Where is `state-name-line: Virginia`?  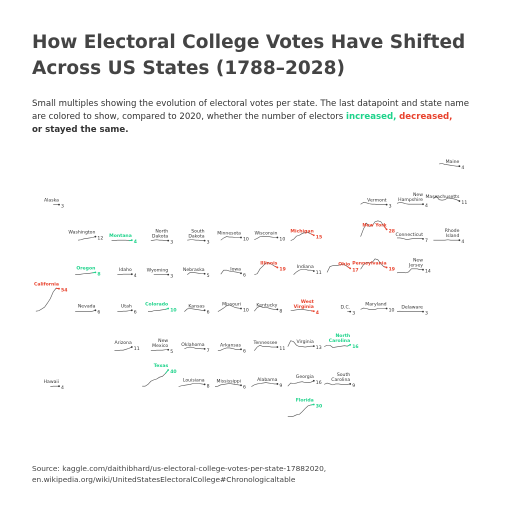
state-name-line: Virginia is located at coordinates (304, 307).